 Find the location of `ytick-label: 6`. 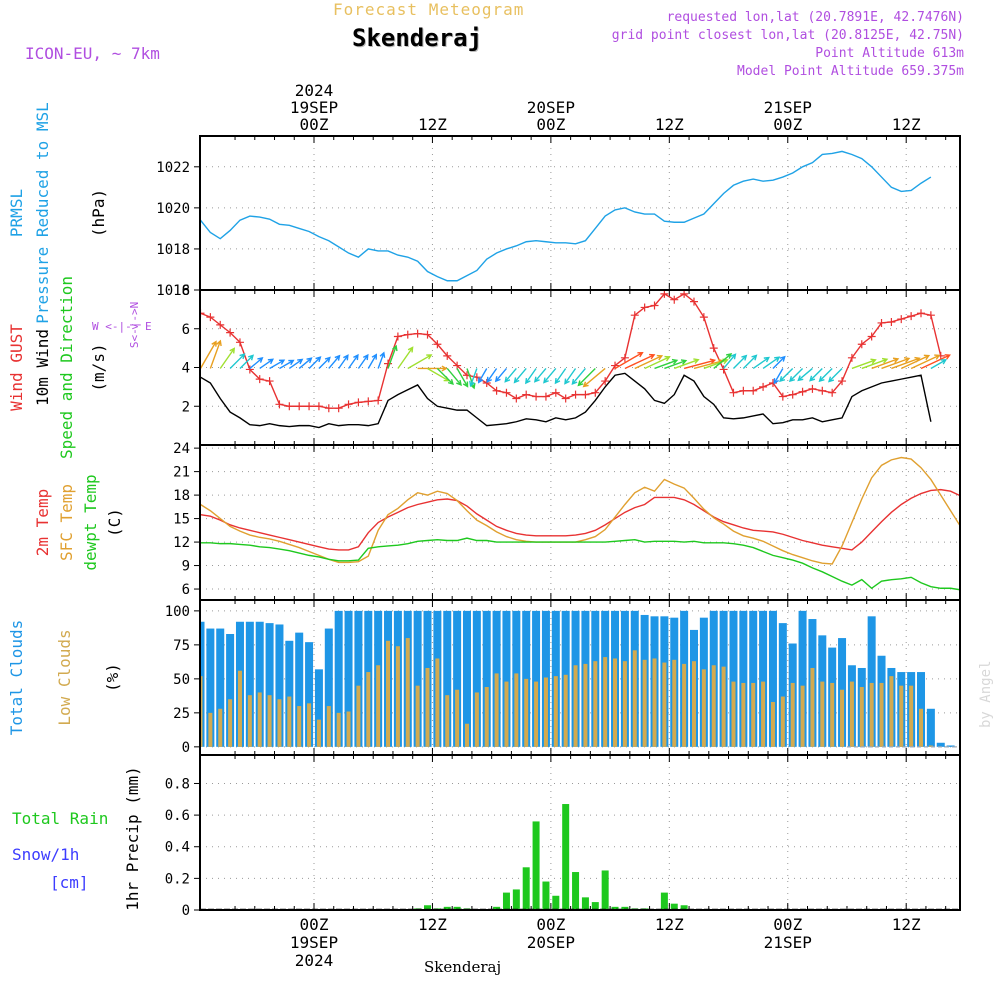

ytick-label: 6 is located at coordinates (186, 590).